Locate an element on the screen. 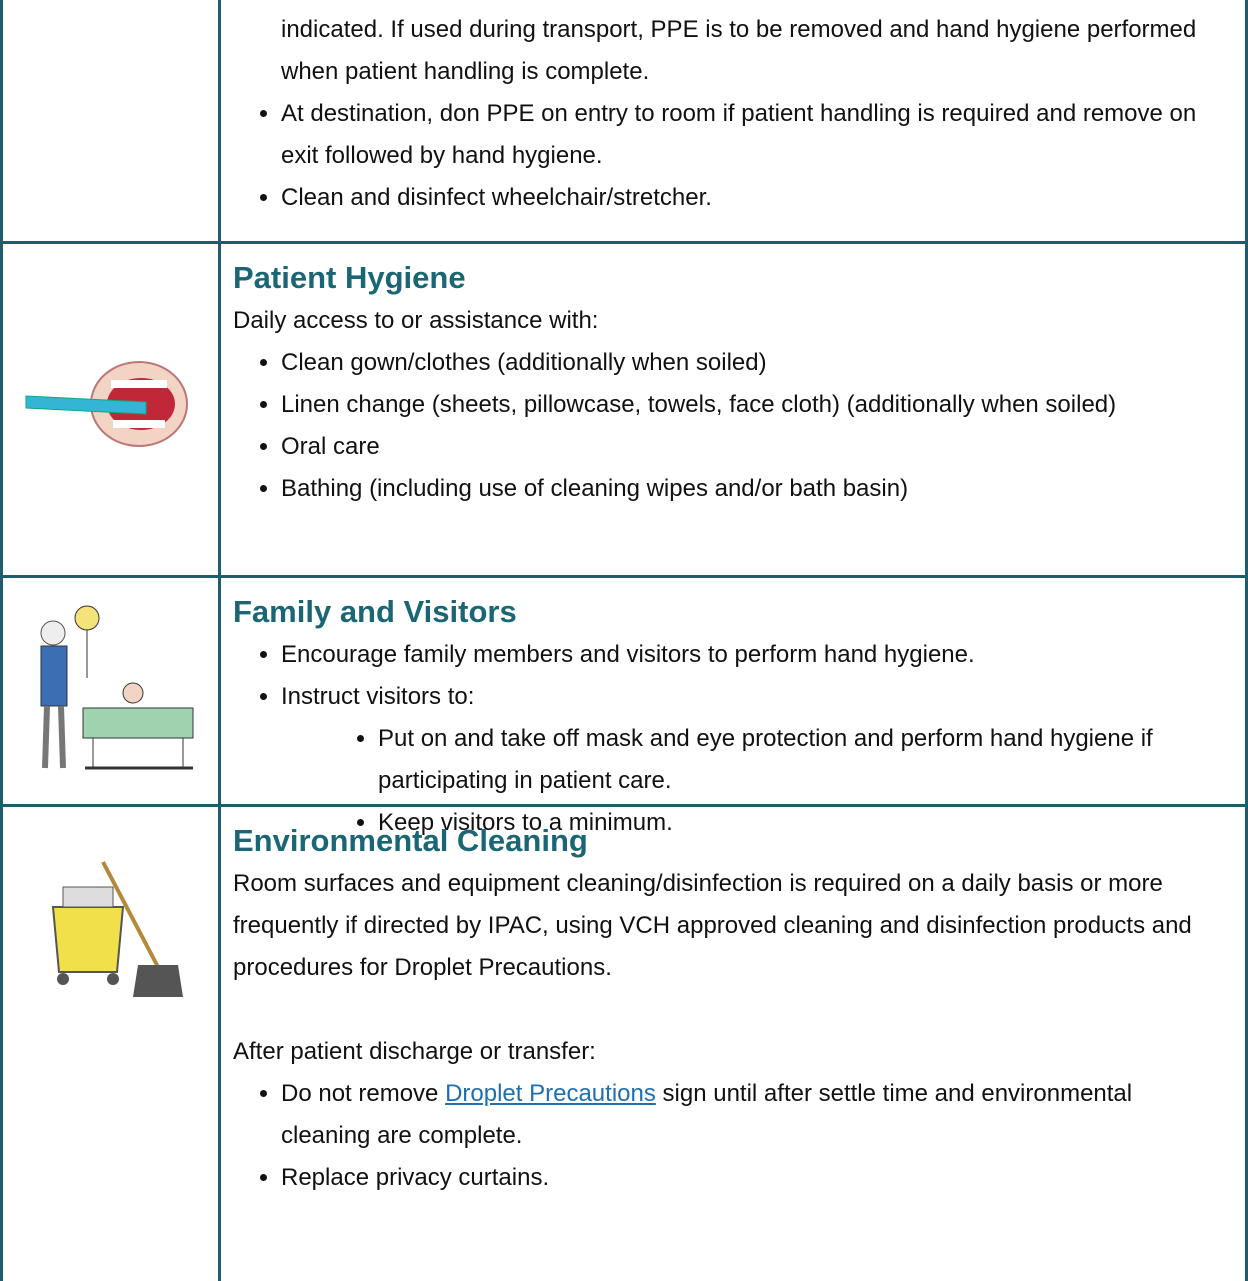 Image resolution: width=1248 pixels, height=1281 pixels. oral-care-icon is located at coordinates (106, 404).